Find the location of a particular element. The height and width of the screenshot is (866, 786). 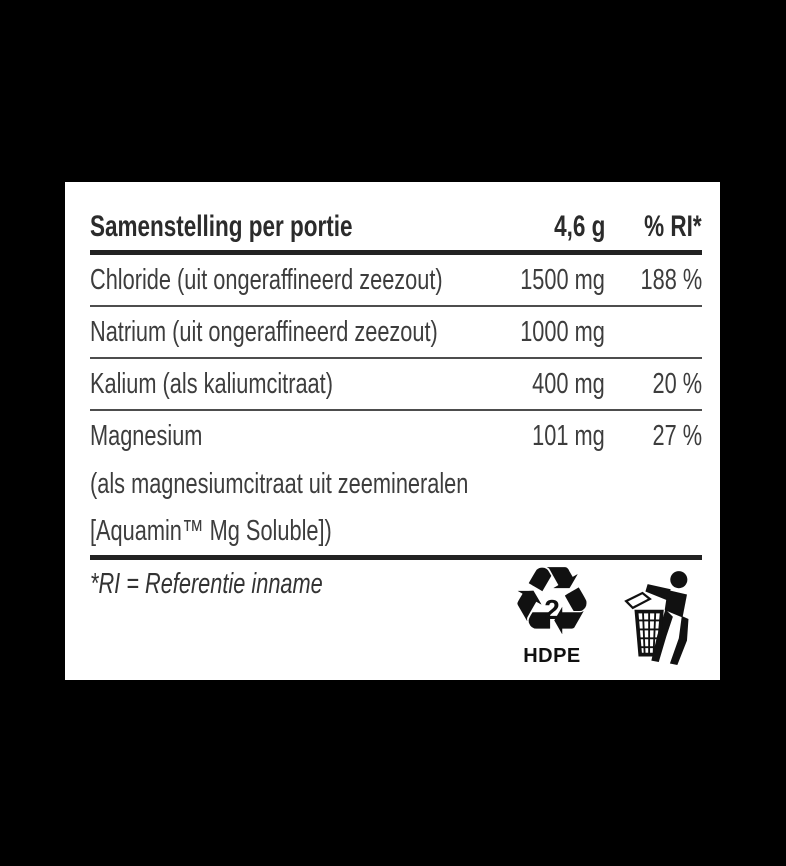

nutrient-ri: 27 % is located at coordinates (677, 435).